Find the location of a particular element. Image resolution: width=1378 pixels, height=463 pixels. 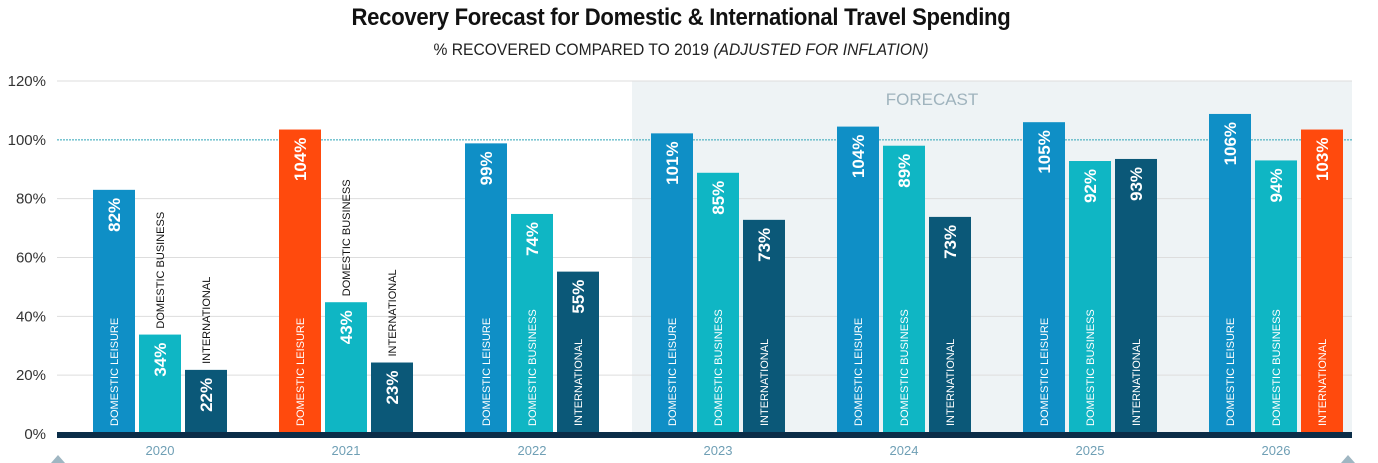

data-label: 93% is located at coordinates (1136, 184).